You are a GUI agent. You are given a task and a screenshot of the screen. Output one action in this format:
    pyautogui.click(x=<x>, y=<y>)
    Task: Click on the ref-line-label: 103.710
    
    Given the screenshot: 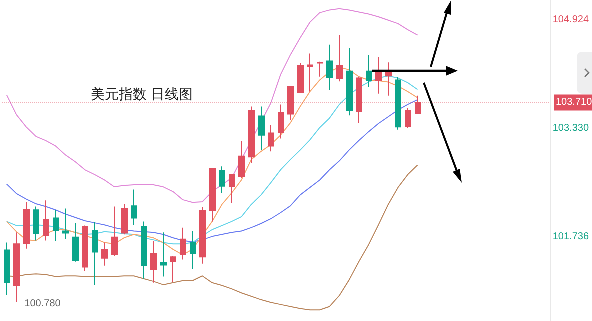 What is the action you would take?
    pyautogui.click(x=574, y=102)
    